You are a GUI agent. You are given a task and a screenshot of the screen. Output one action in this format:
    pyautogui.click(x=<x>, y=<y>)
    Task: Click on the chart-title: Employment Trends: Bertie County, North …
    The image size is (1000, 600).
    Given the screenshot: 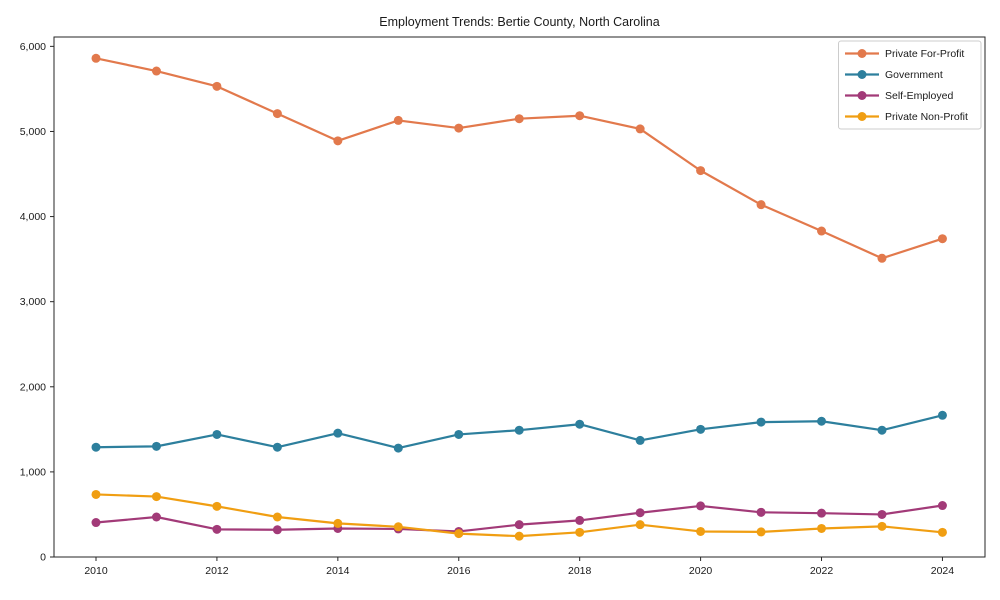 What is the action you would take?
    pyautogui.click(x=519, y=22)
    